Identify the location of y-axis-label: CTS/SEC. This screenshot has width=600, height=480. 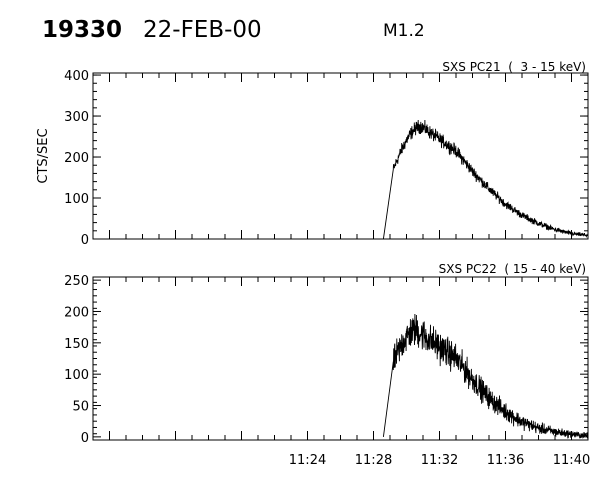
(43, 155).